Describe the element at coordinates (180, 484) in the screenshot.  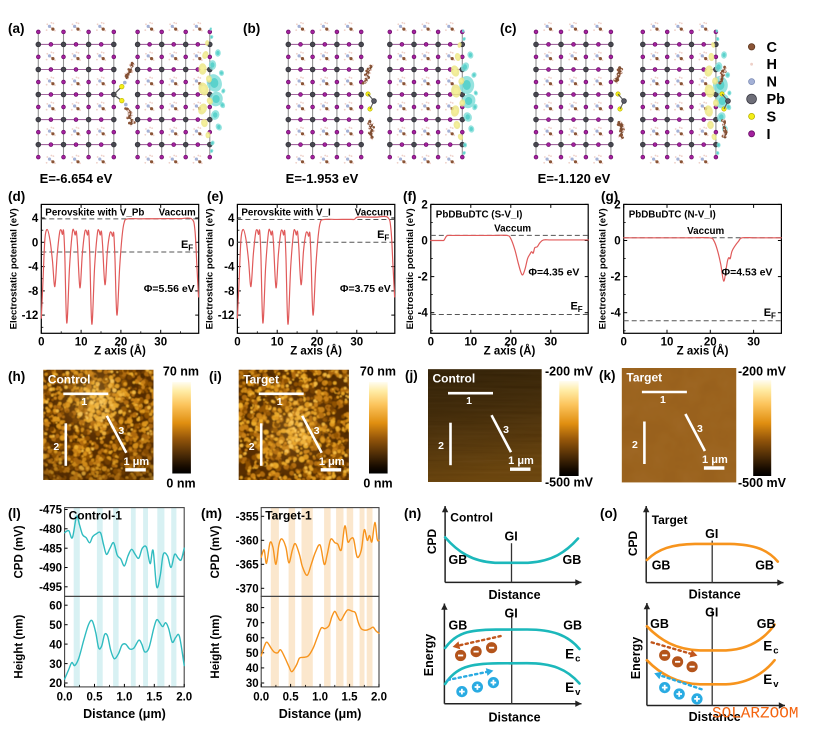
I see `svg-text: 0 nm` at that location.